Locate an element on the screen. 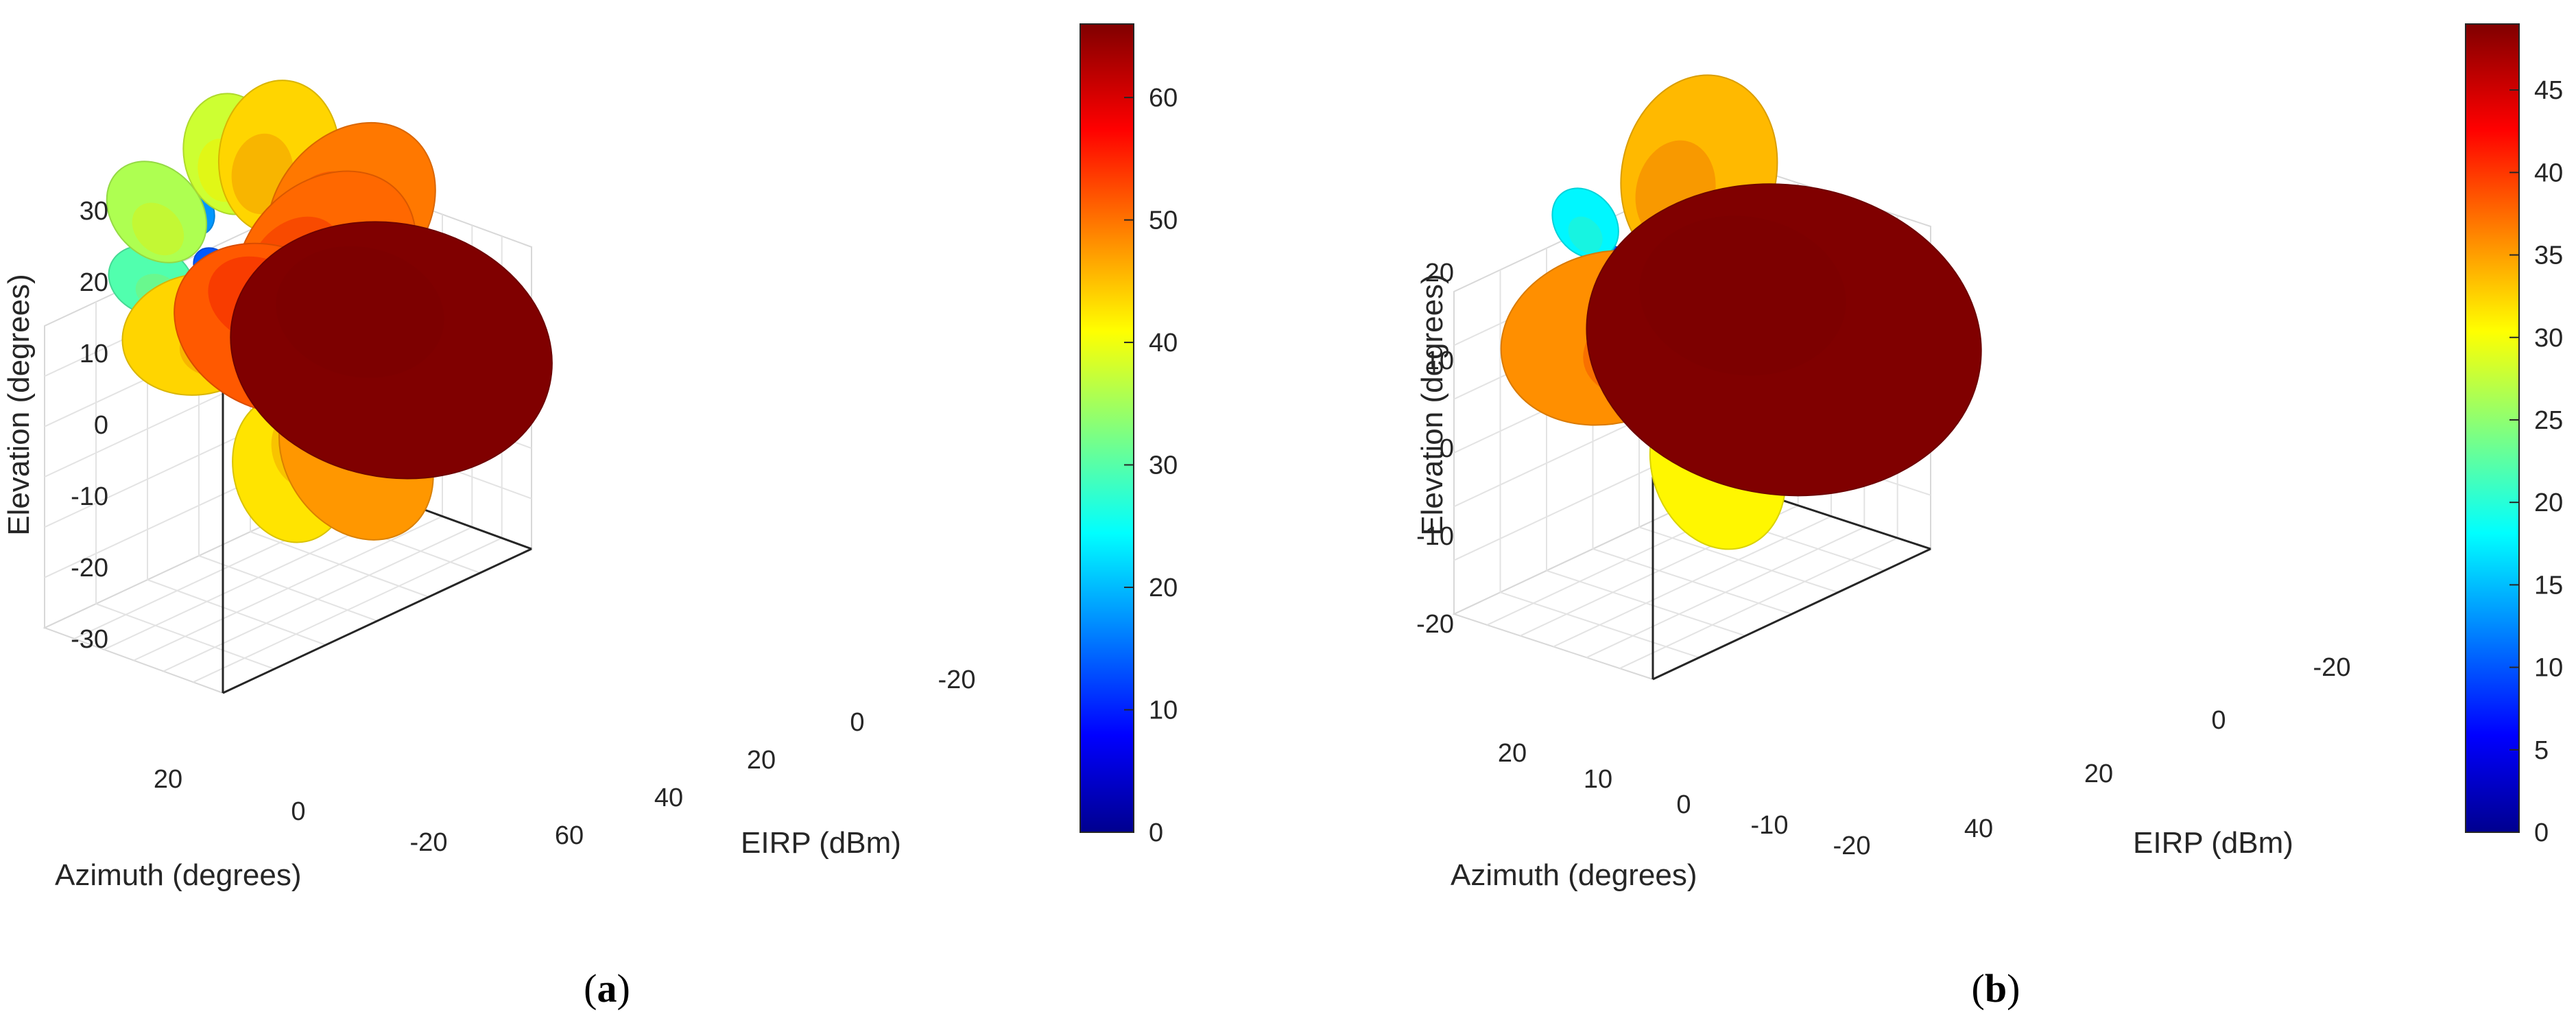 The image size is (2576, 1023). colorbar-tick-label: 15 is located at coordinates (2548, 586).